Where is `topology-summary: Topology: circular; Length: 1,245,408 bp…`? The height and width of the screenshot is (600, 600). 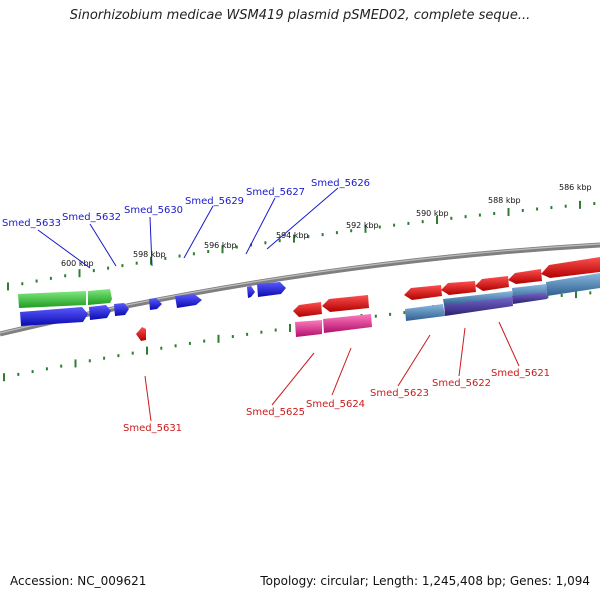 topology-summary: Topology: circular; Length: 1,245,408 bp… is located at coordinates (425, 581).